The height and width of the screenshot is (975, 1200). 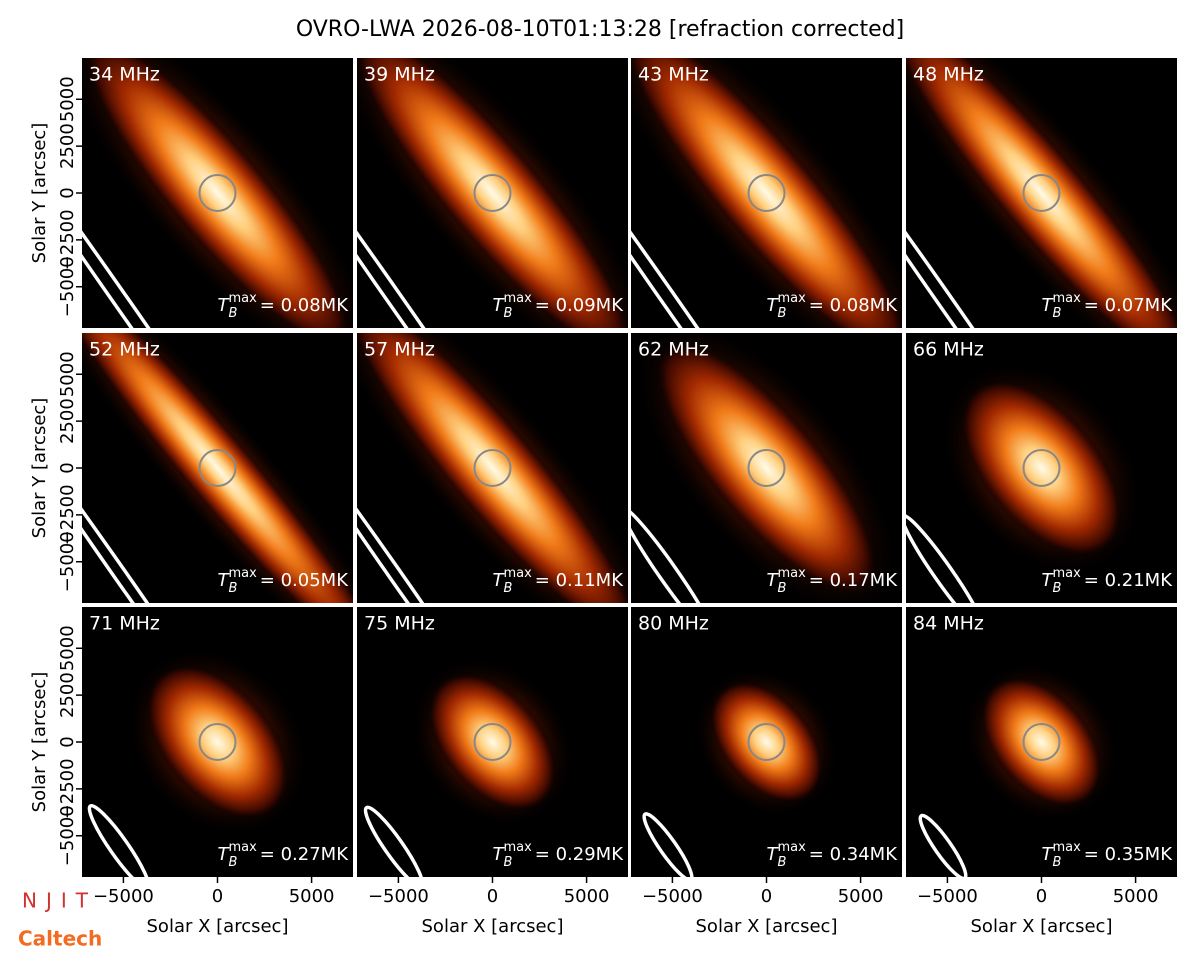 I want to click on tb-max-annotation: TBmax = 0.29MK, so click(x=559, y=855).